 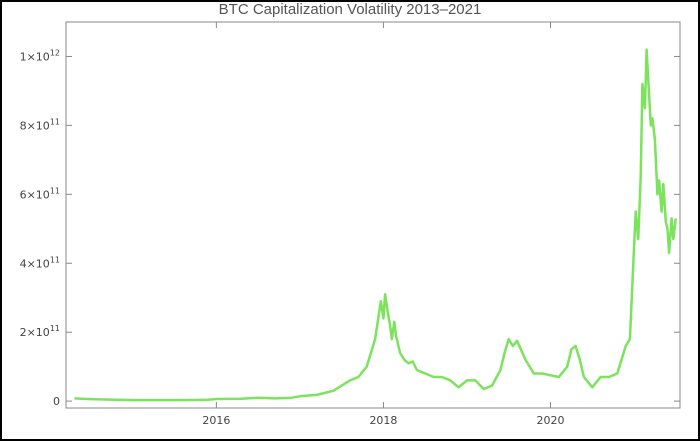 I want to click on x-tick-label: 2020, so click(x=551, y=420).